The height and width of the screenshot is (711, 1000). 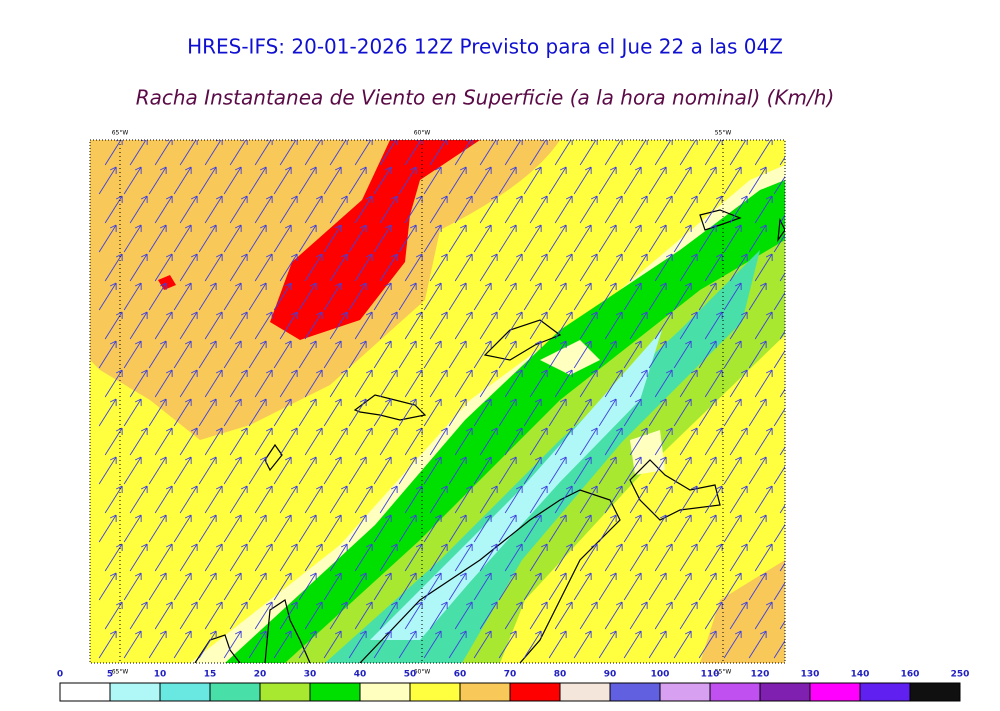 What do you see at coordinates (410, 675) in the screenshot?
I see `colorbar-tick-label: 50` at bounding box center [410, 675].